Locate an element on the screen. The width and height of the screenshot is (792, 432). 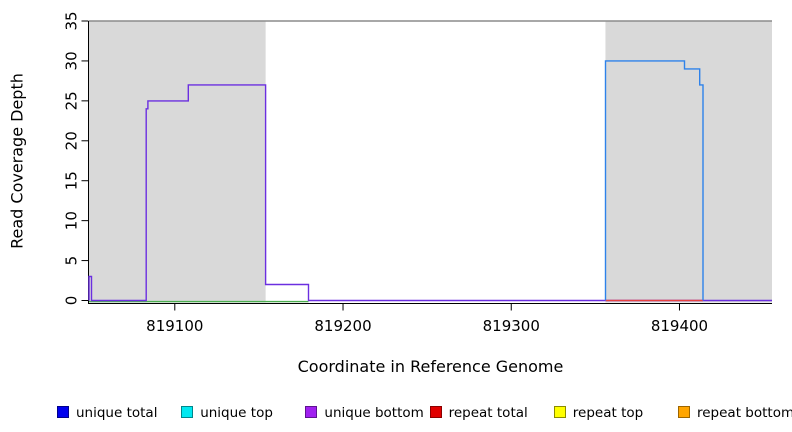
x-tick-label: 819100 is located at coordinates (174, 326).